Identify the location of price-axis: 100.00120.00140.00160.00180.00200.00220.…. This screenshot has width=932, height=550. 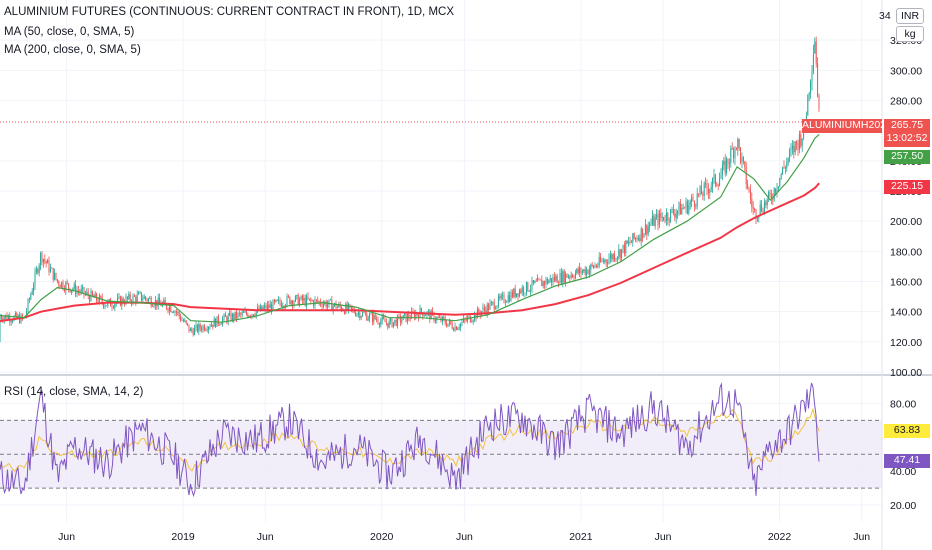
(906, 207).